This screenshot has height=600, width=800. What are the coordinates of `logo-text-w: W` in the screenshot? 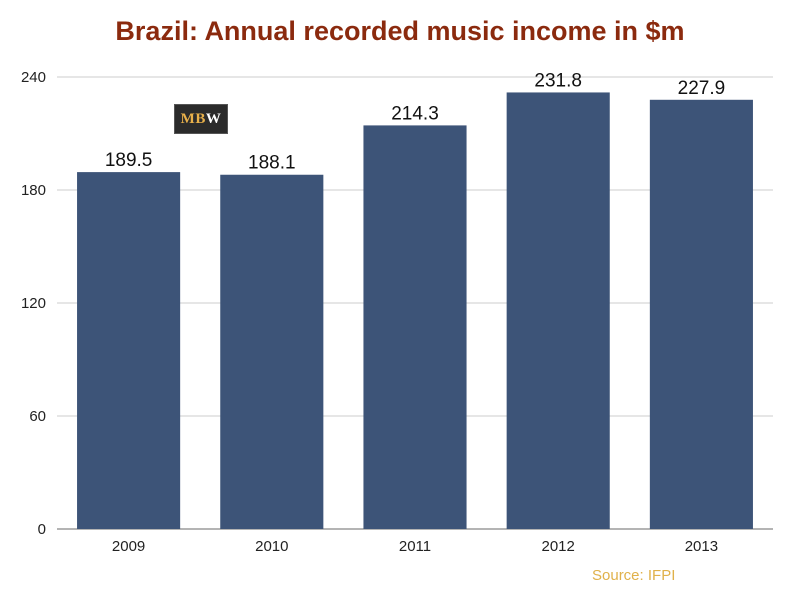 It's located at (213, 118).